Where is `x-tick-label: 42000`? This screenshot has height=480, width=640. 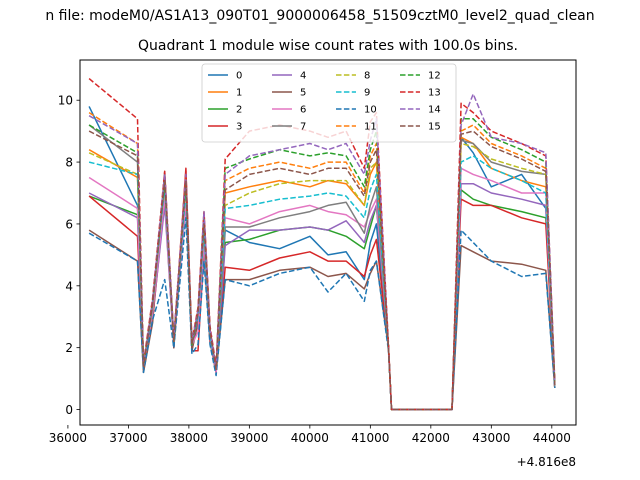
x-tick-label: 42000 is located at coordinates (431, 438).